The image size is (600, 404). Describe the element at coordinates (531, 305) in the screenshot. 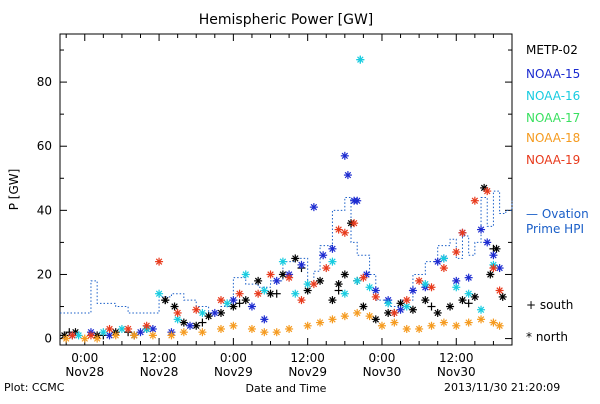

I see `south-symbol: +` at that location.